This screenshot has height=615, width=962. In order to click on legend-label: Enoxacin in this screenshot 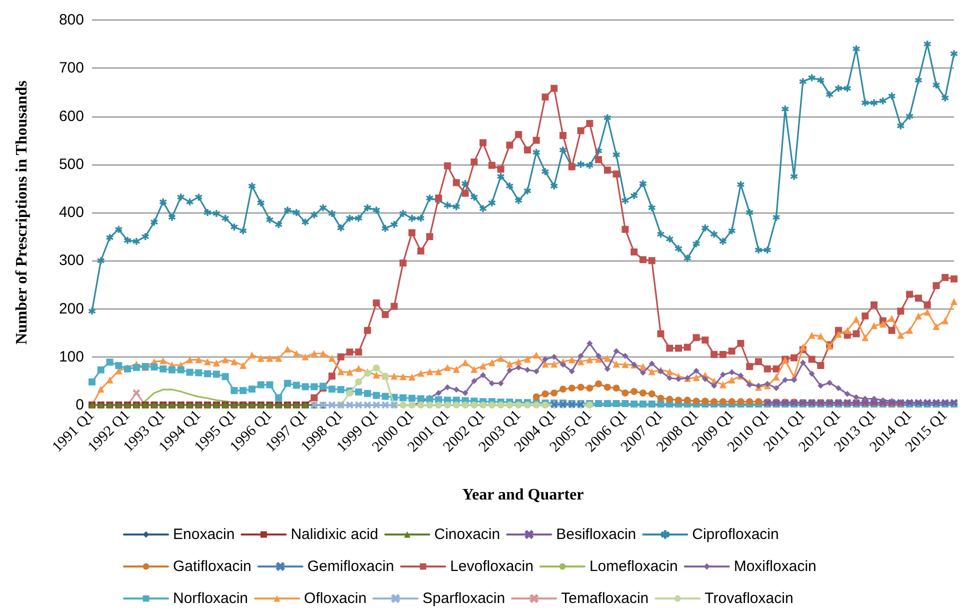, I will do `click(204, 534)`.